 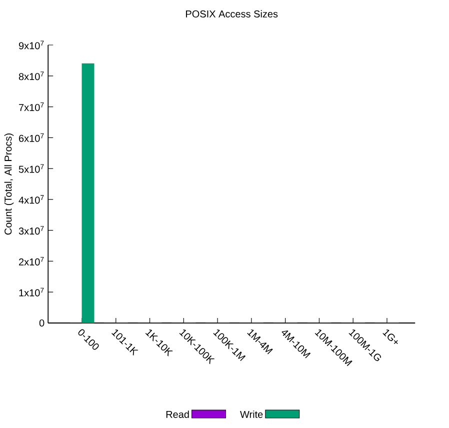 What do you see at coordinates (41, 323) in the screenshot?
I see `y-tick-label: 0` at bounding box center [41, 323].